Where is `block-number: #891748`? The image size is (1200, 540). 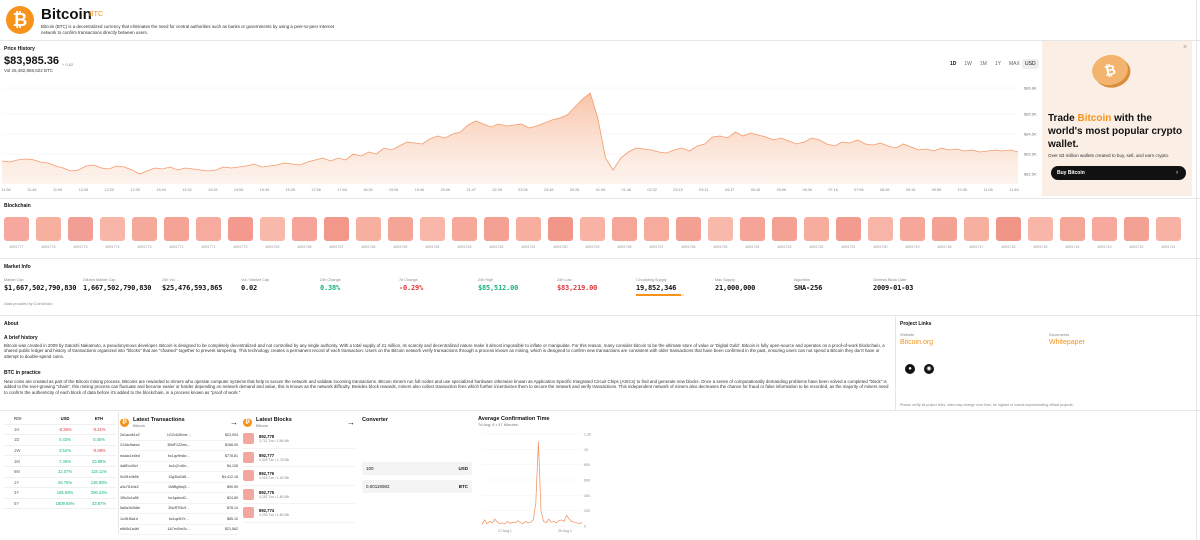 block-number: #891748 is located at coordinates (944, 247).